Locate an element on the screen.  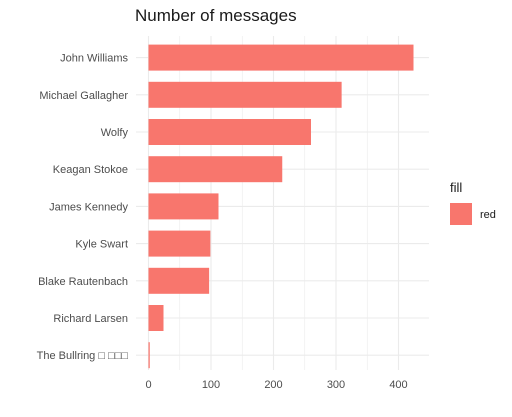
category-label: Michael Gallagher is located at coordinates (83, 96).